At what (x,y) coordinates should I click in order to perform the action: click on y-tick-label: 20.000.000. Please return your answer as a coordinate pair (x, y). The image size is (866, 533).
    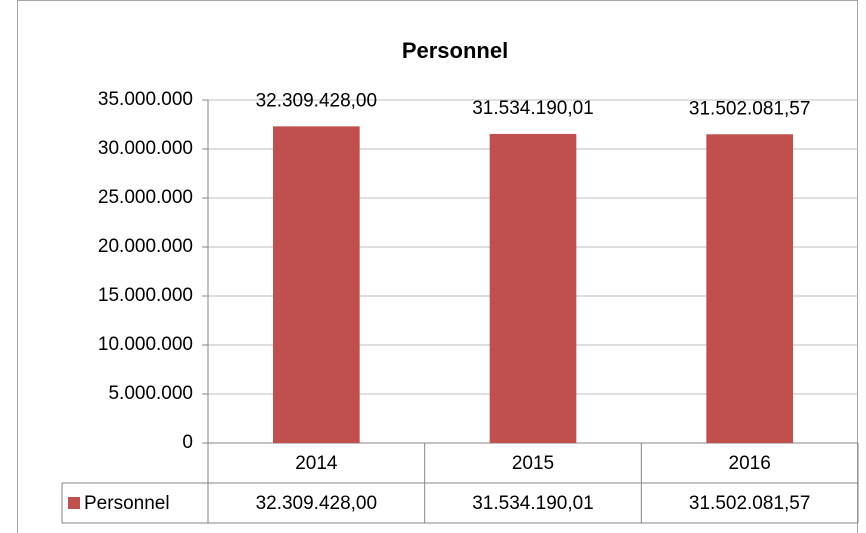
    Looking at the image, I should click on (145, 246).